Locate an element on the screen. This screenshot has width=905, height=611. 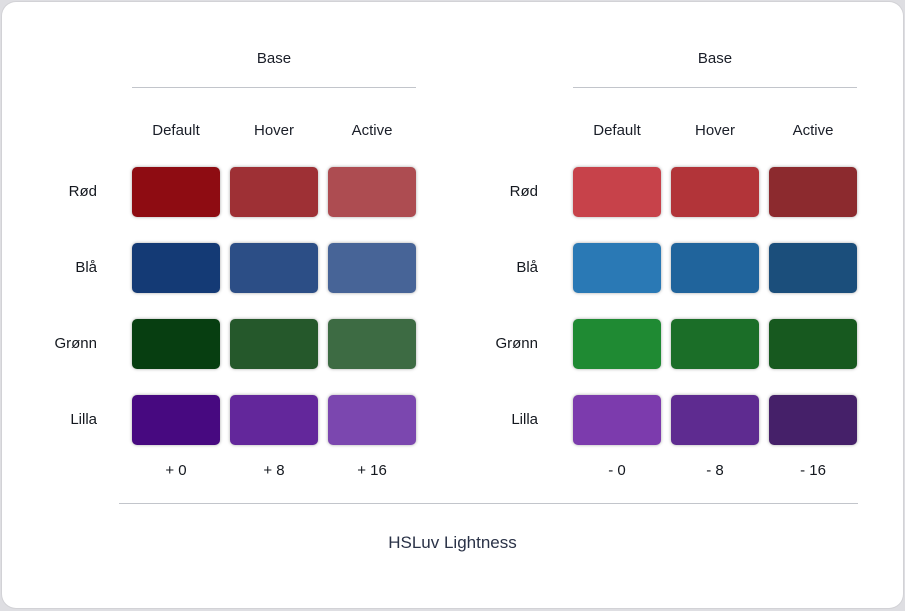
step-label: + 8 is located at coordinates (274, 470).